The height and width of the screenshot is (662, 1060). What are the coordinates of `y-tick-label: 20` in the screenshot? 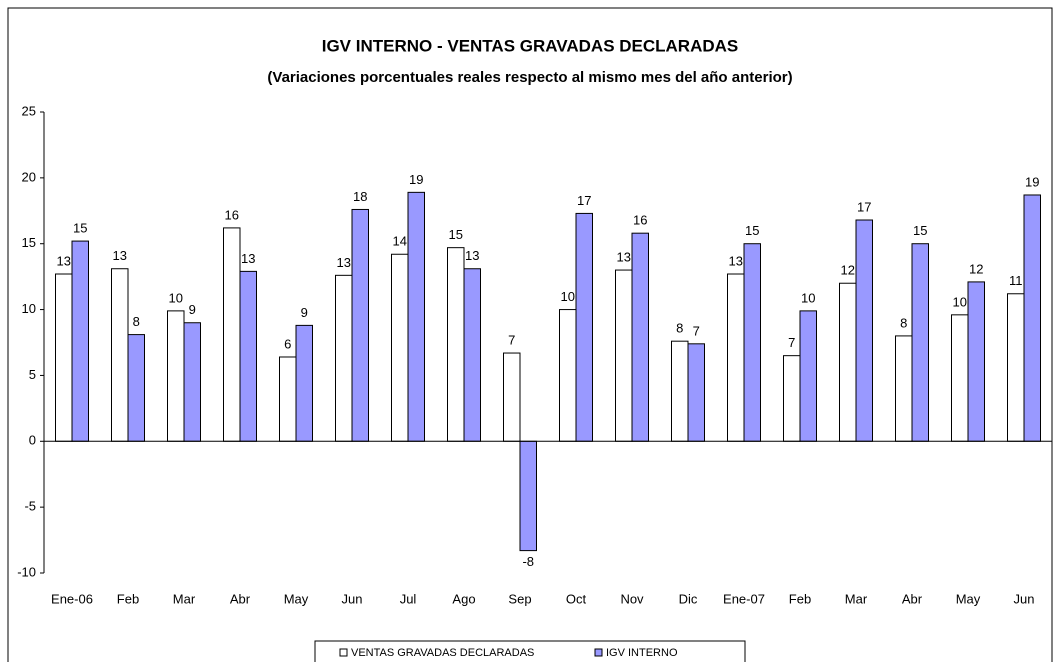 It's located at (29, 176).